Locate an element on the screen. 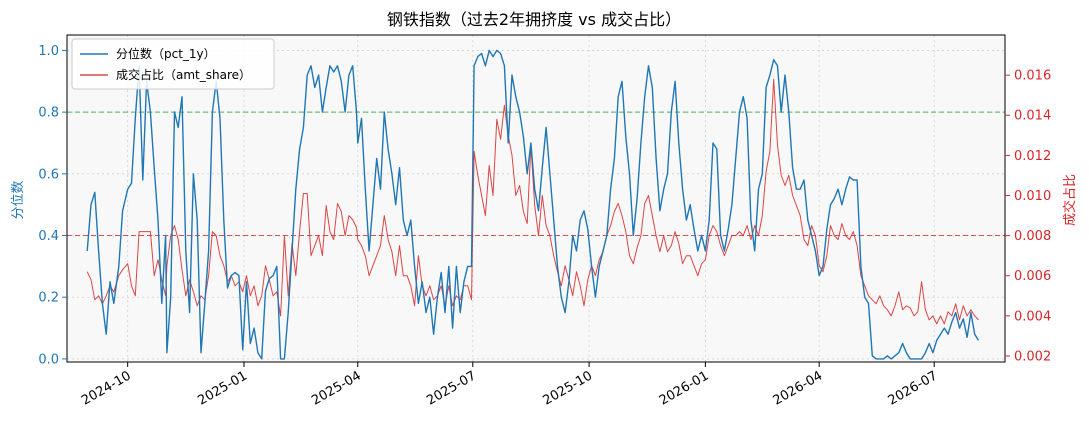 Image resolution: width=1089 pixels, height=429 pixels. legend-label-amt: 成交占比（amt_share） is located at coordinates (183, 74).